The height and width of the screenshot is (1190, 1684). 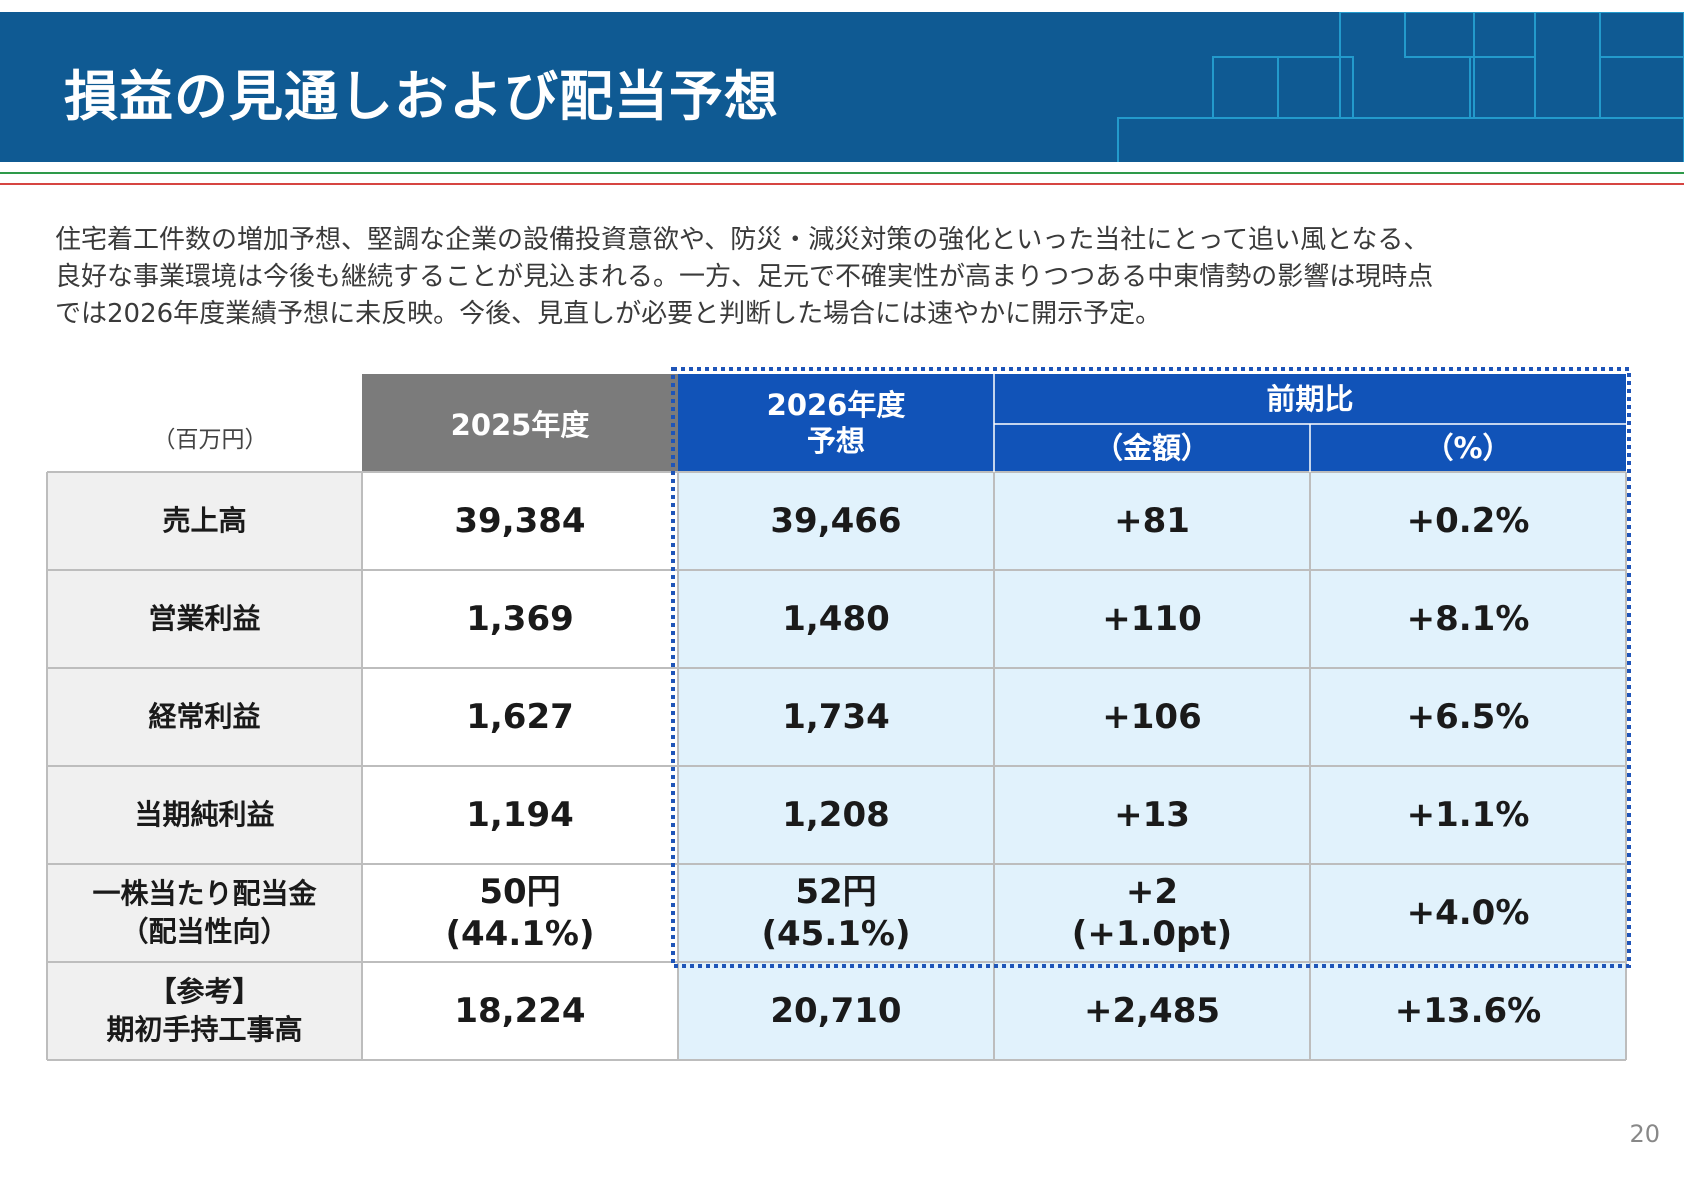 What do you see at coordinates (204, 893) in the screenshot?
I see `row-label-text: 一株当たり配当金` at bounding box center [204, 893].